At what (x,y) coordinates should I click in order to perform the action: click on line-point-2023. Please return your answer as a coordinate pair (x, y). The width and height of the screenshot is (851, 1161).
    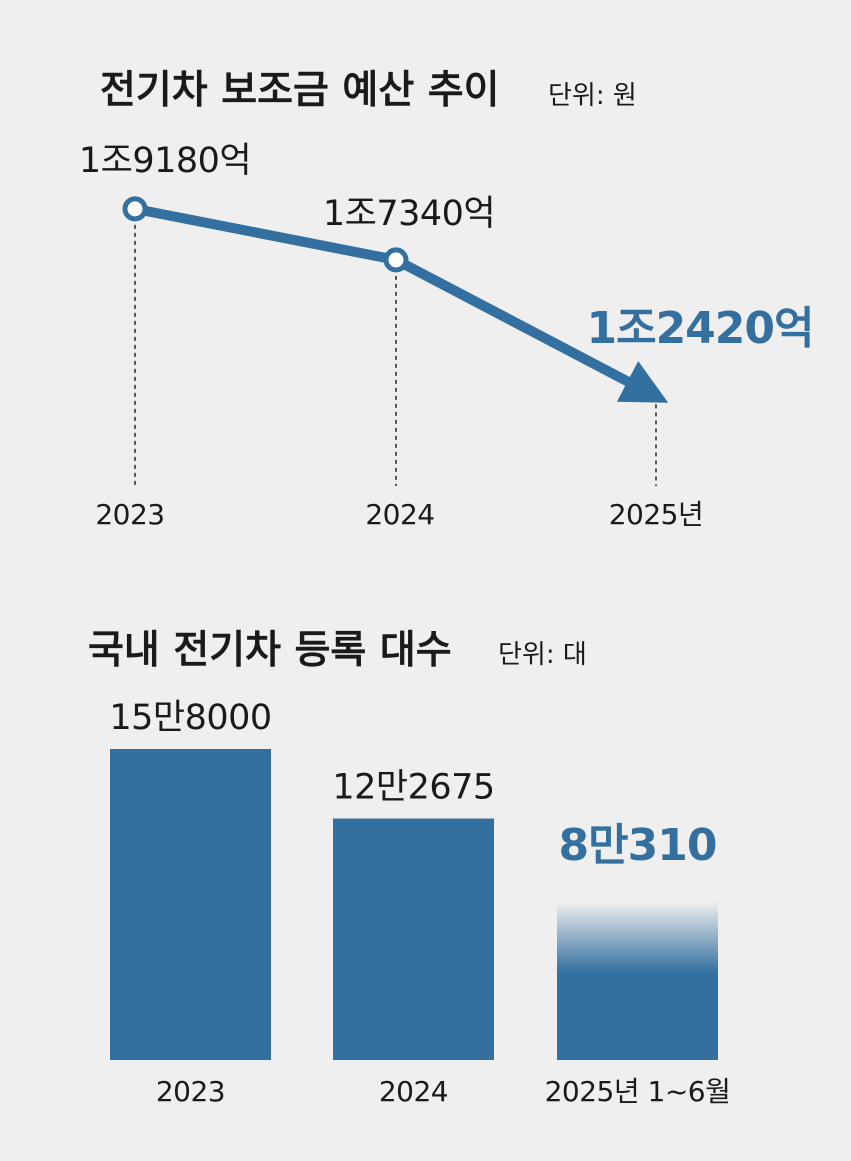
    Looking at the image, I should click on (135, 209).